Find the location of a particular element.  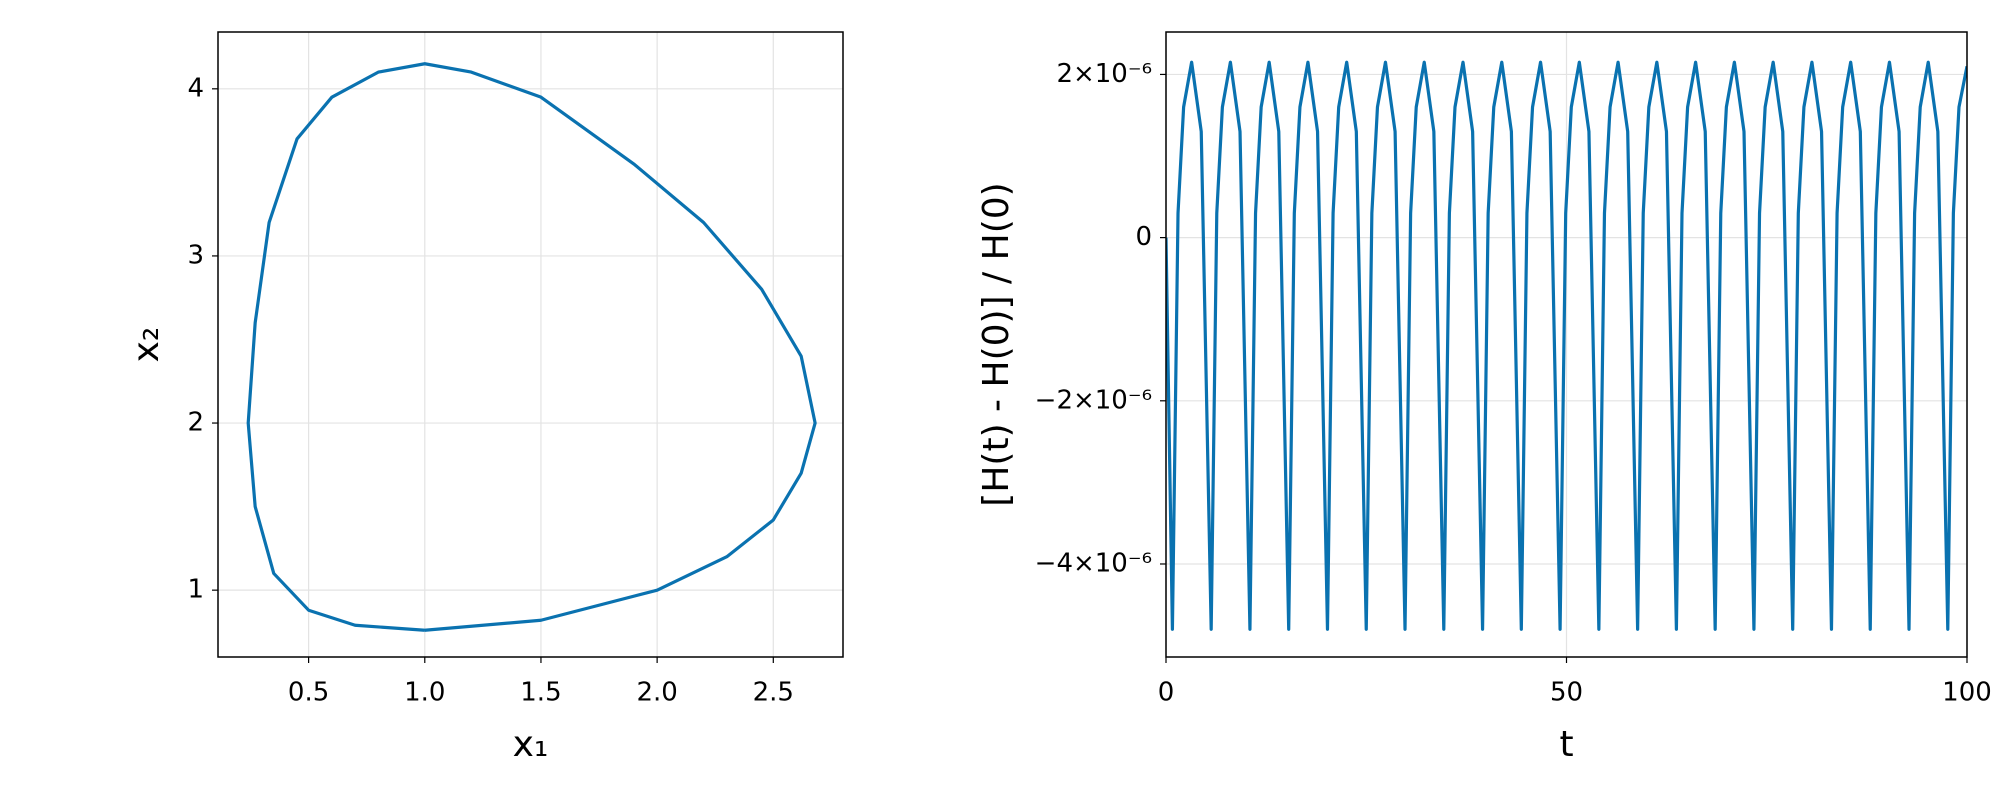

x-axis-label: x₁ is located at coordinates (531, 744).